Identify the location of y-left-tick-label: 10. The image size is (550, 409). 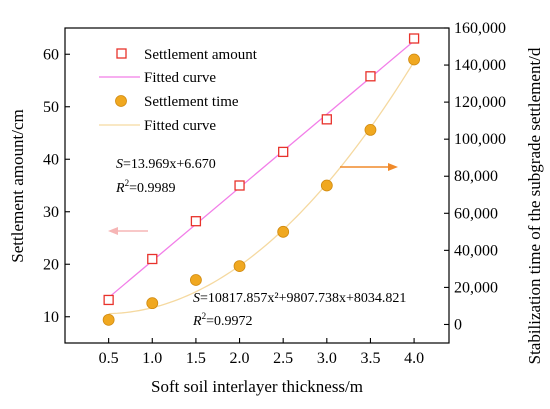
(51, 317).